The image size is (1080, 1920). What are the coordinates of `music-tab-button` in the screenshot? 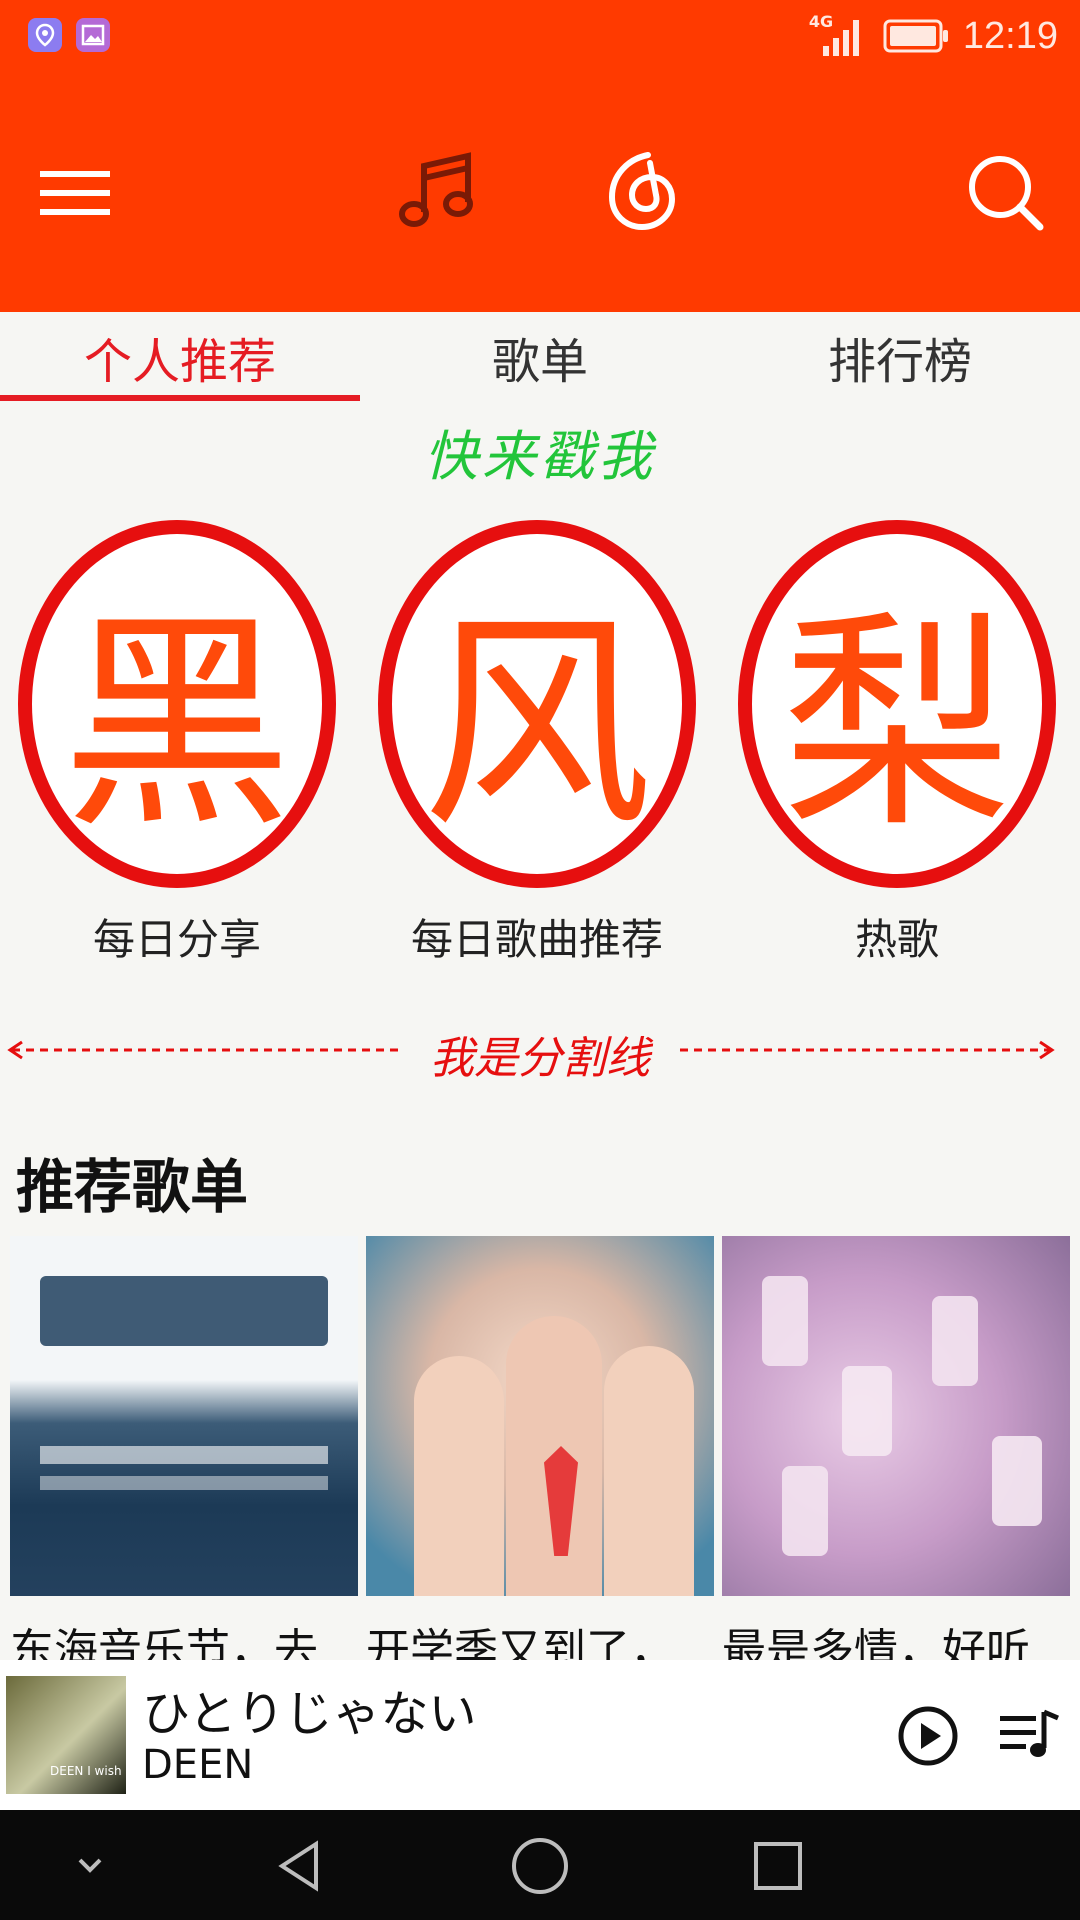 It's located at (438, 190).